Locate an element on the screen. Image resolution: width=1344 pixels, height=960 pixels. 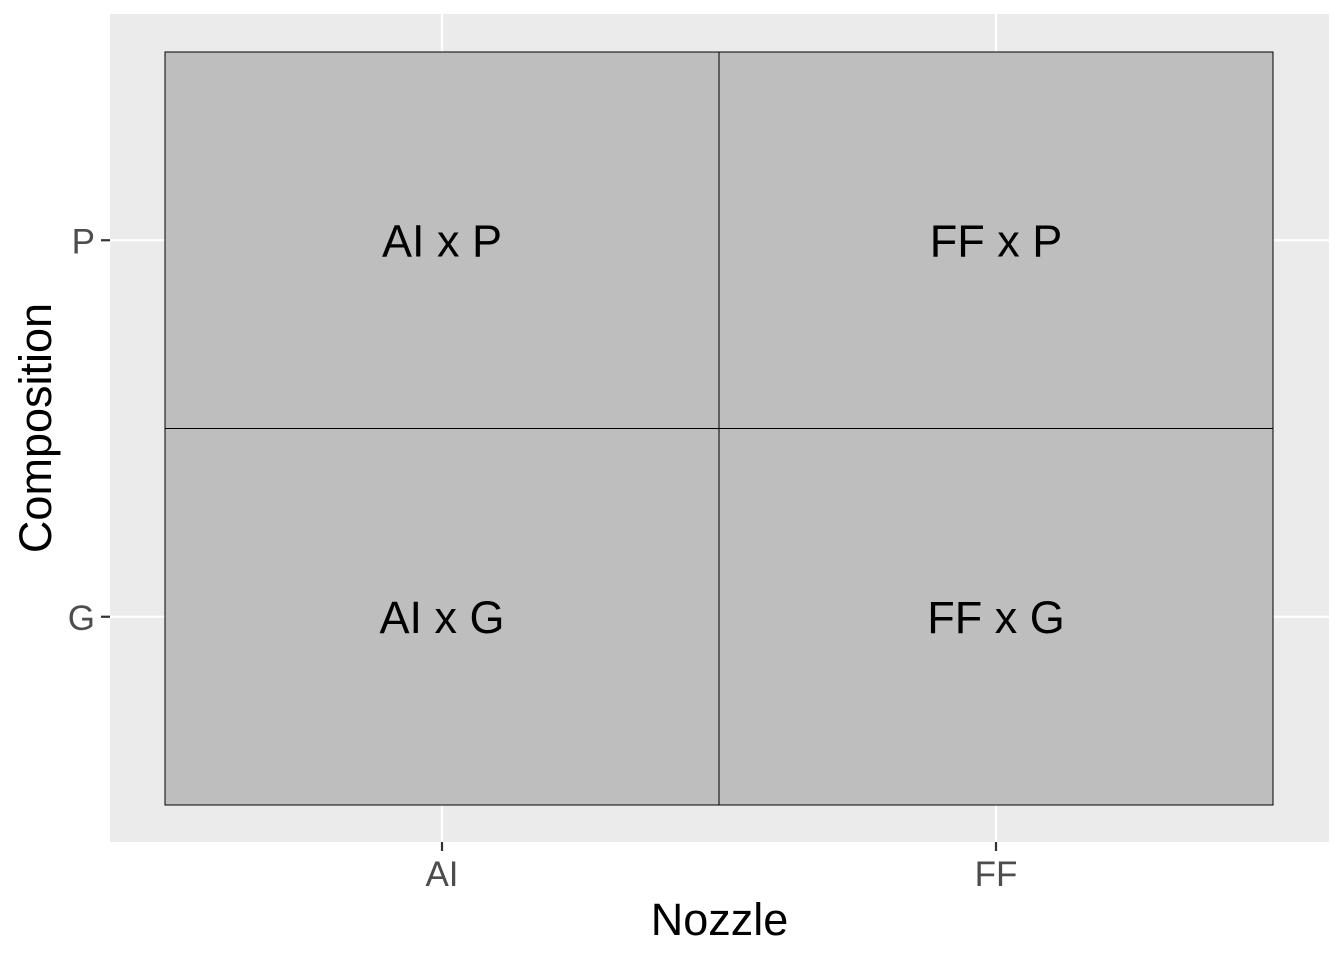
cell-label-ai-g: AI x G is located at coordinates (441, 617).